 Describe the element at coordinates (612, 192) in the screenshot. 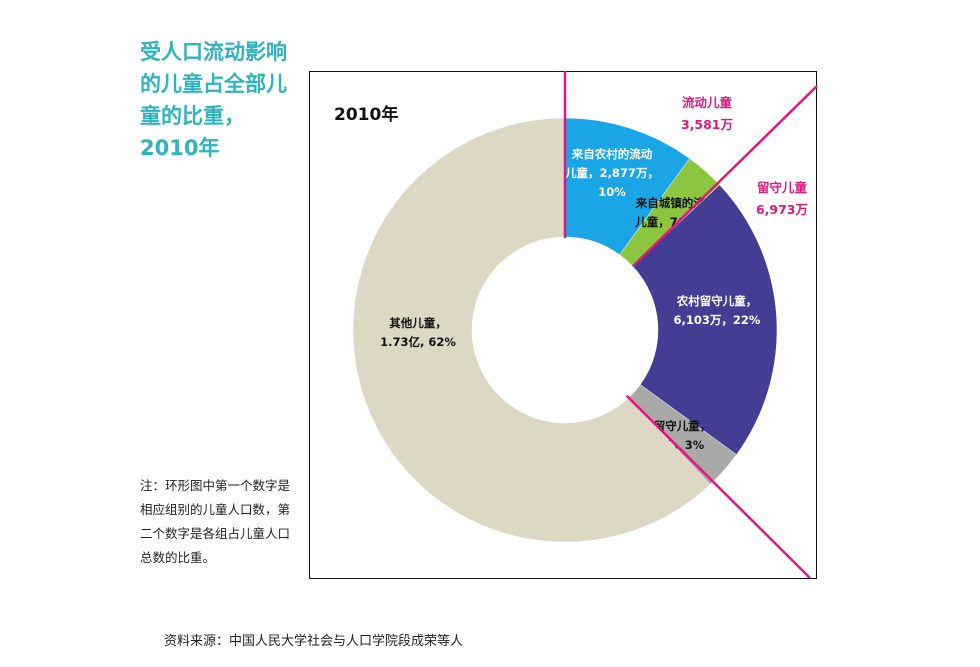

I see `slice-label-1-line-3: 10%` at that location.